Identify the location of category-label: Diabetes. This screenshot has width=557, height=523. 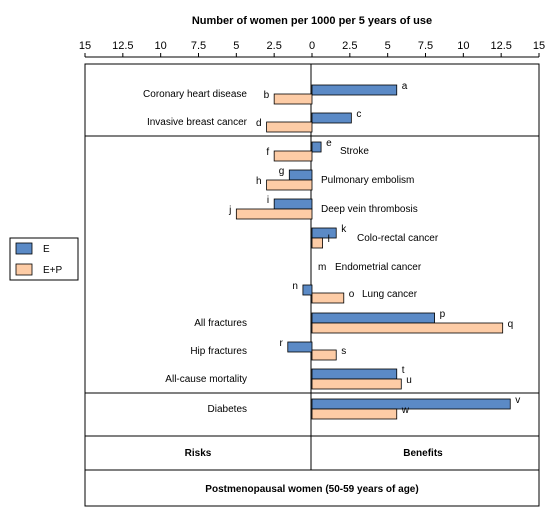
(227, 409).